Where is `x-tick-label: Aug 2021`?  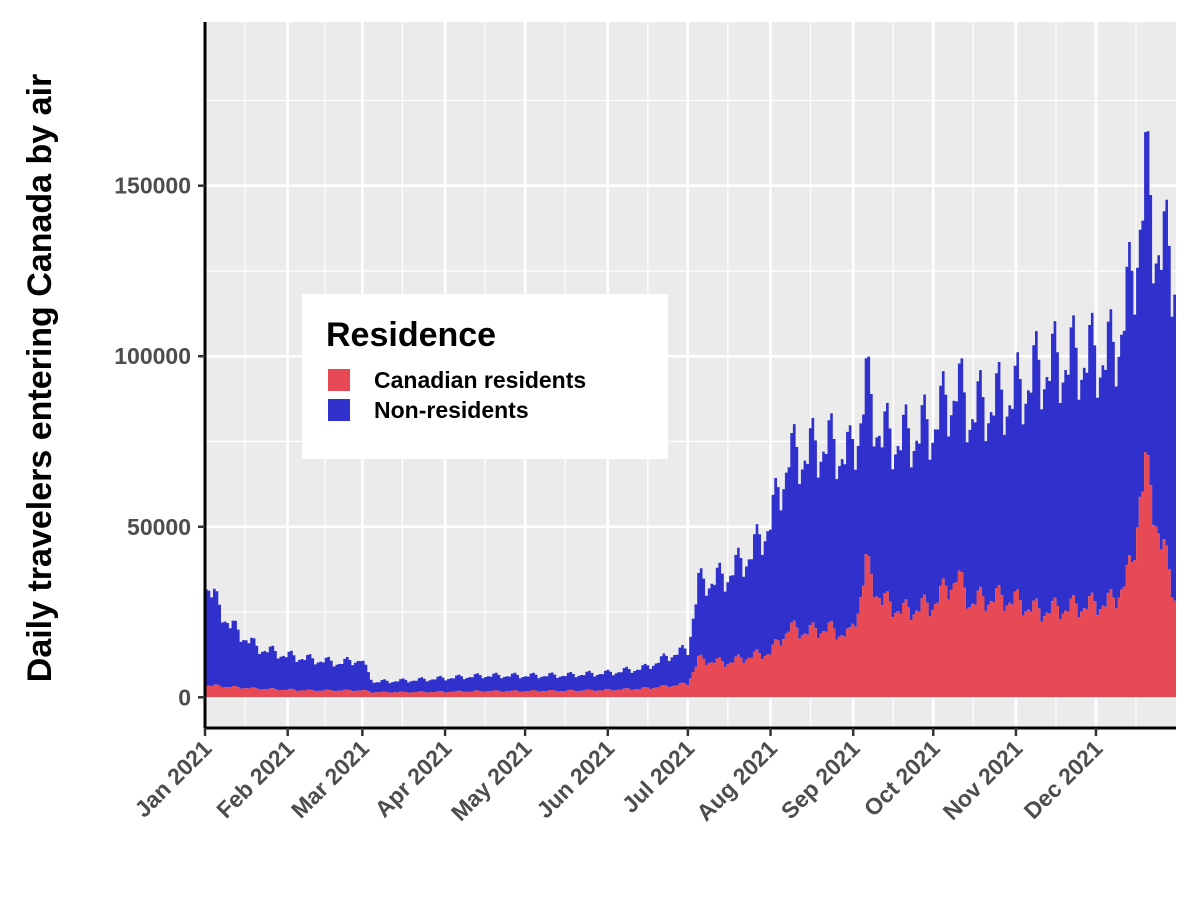
x-tick-label: Aug 2021 is located at coordinates (736, 780).